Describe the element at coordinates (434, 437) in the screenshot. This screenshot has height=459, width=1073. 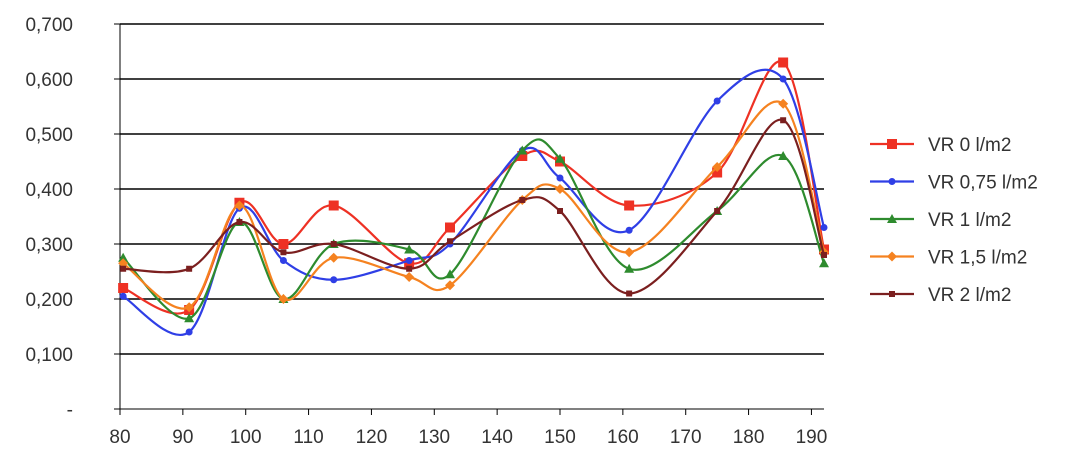
I see `x-tick-label: 130` at that location.